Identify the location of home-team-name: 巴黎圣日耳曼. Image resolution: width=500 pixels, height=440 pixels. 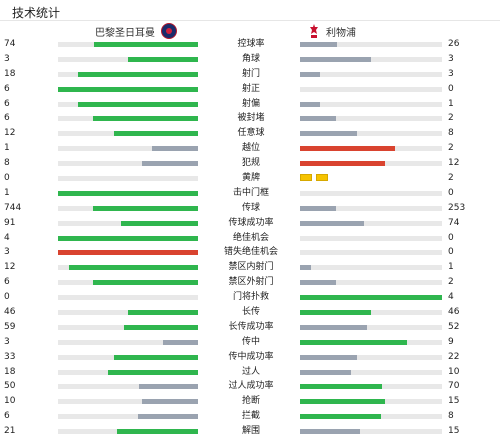
(125, 33).